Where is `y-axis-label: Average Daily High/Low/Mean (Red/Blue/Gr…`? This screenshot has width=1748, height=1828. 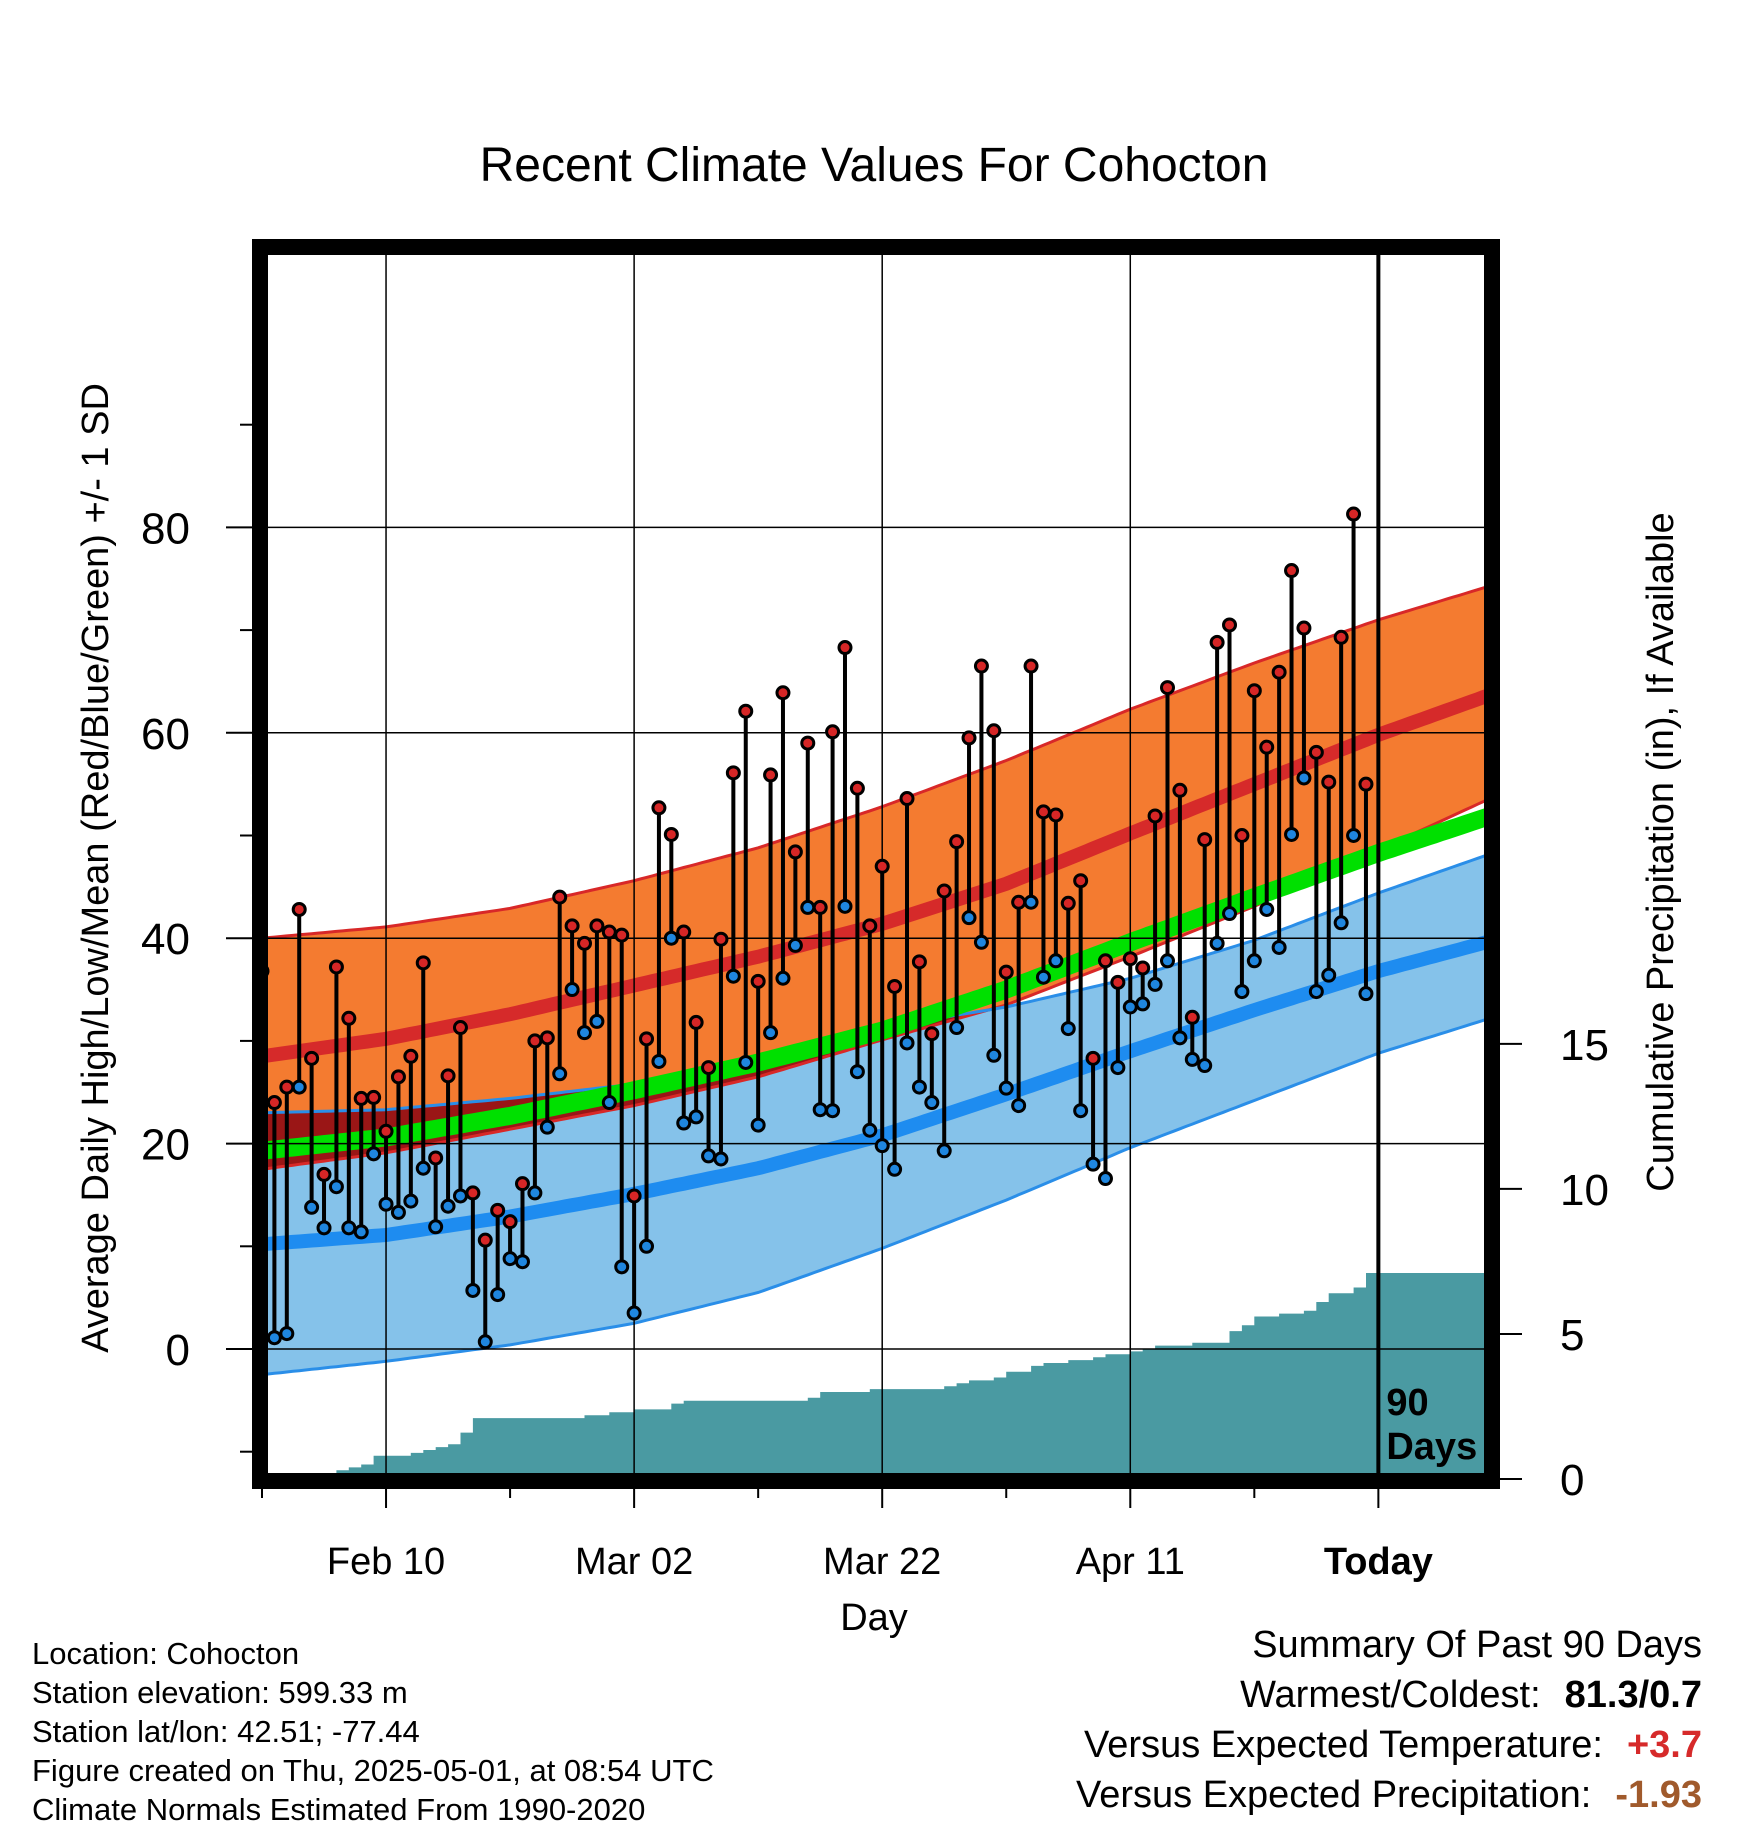
y-axis-label: Average Daily High/Low/Mean (Red/Blue/Gr… is located at coordinates (96, 868).